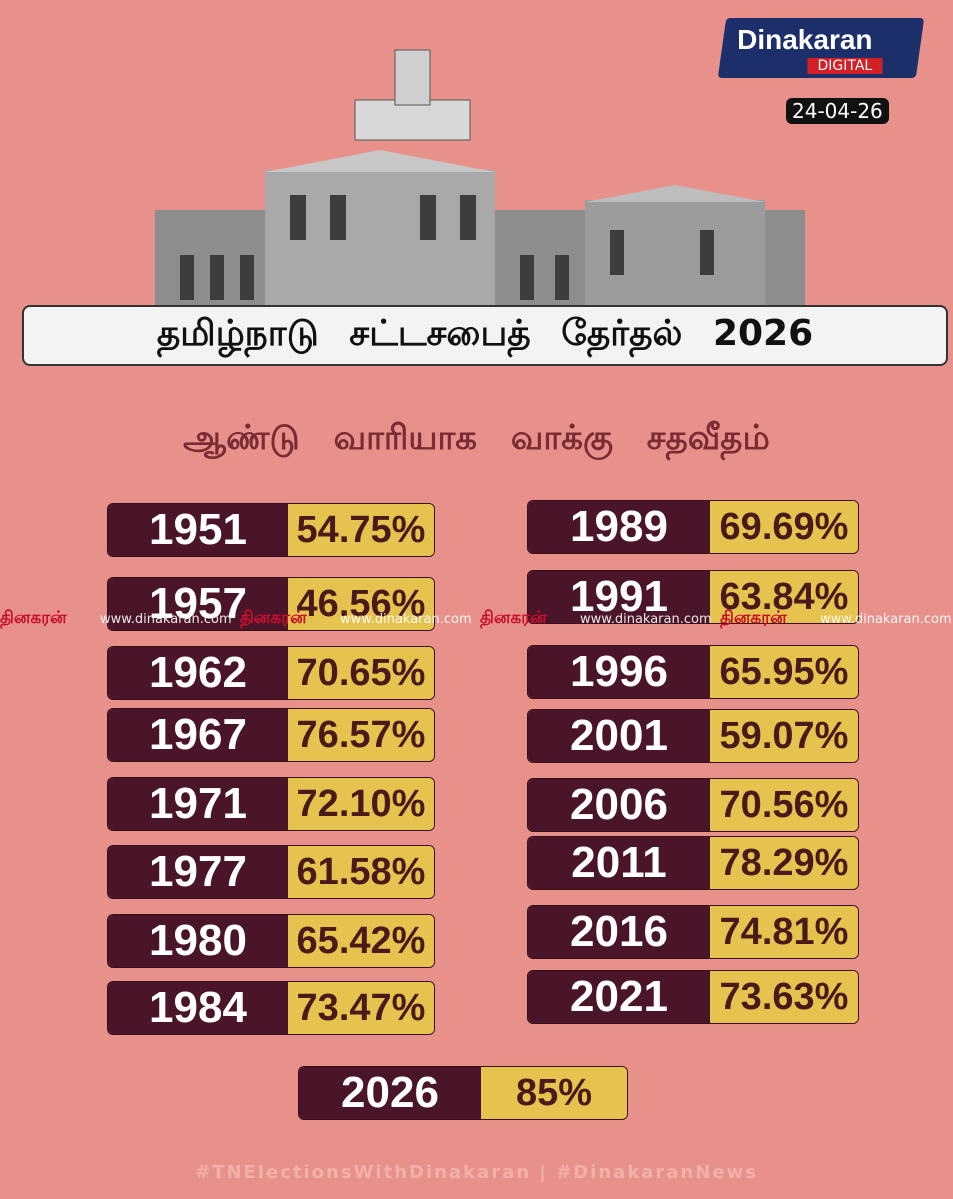  Describe the element at coordinates (784, 863) in the screenshot. I see `turnout-percent: 78.29%` at that location.